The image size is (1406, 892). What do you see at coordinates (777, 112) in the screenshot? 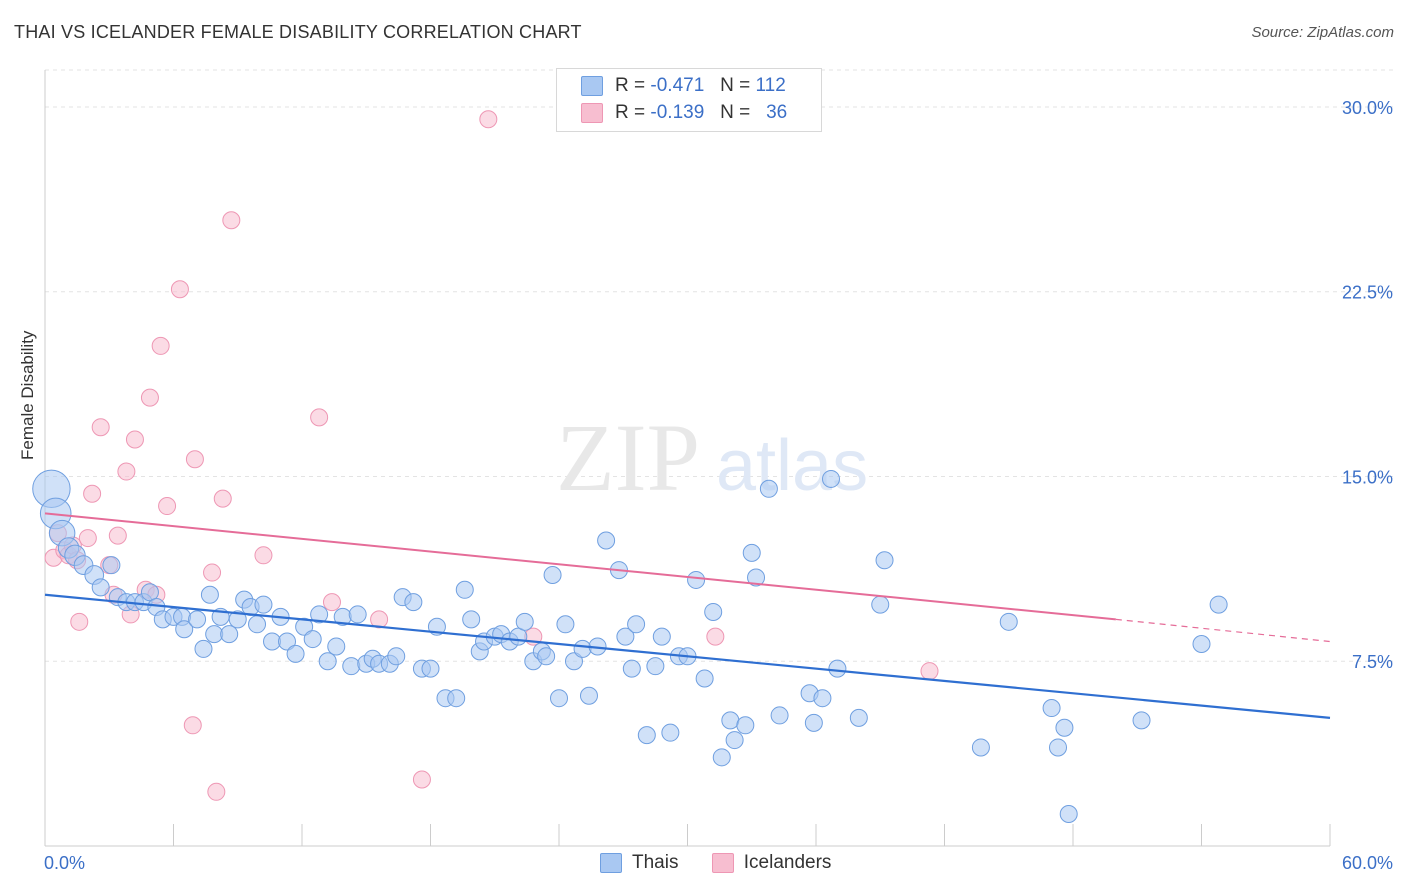
I see `legend-n-value-icelanders: 36` at bounding box center [777, 112].